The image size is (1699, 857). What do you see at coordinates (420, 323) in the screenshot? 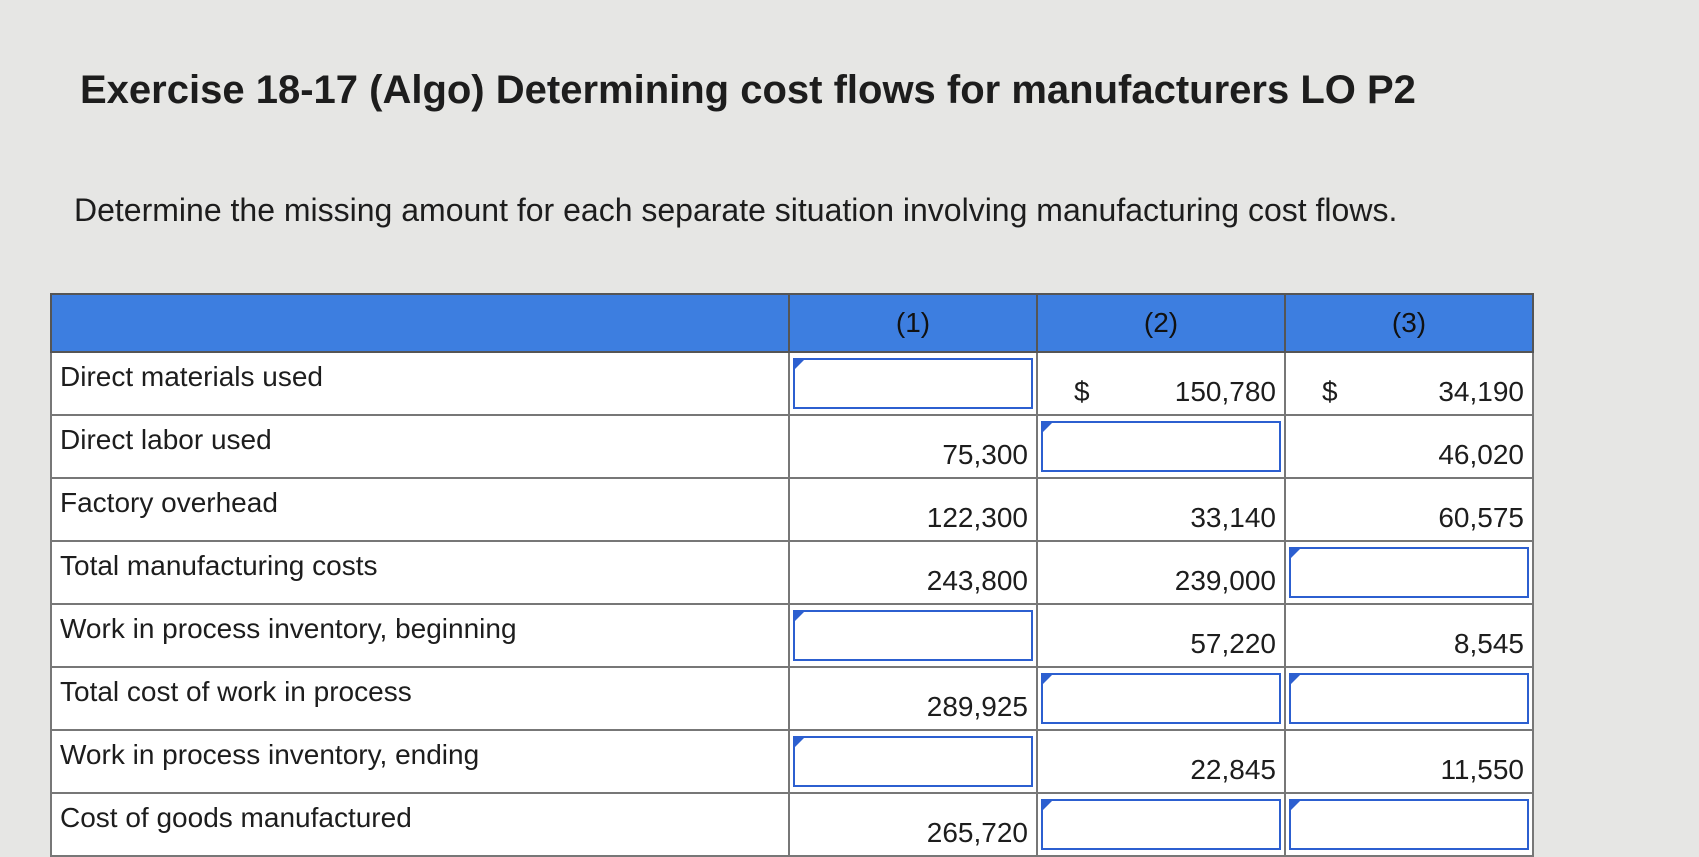
I see `header-blank` at bounding box center [420, 323].